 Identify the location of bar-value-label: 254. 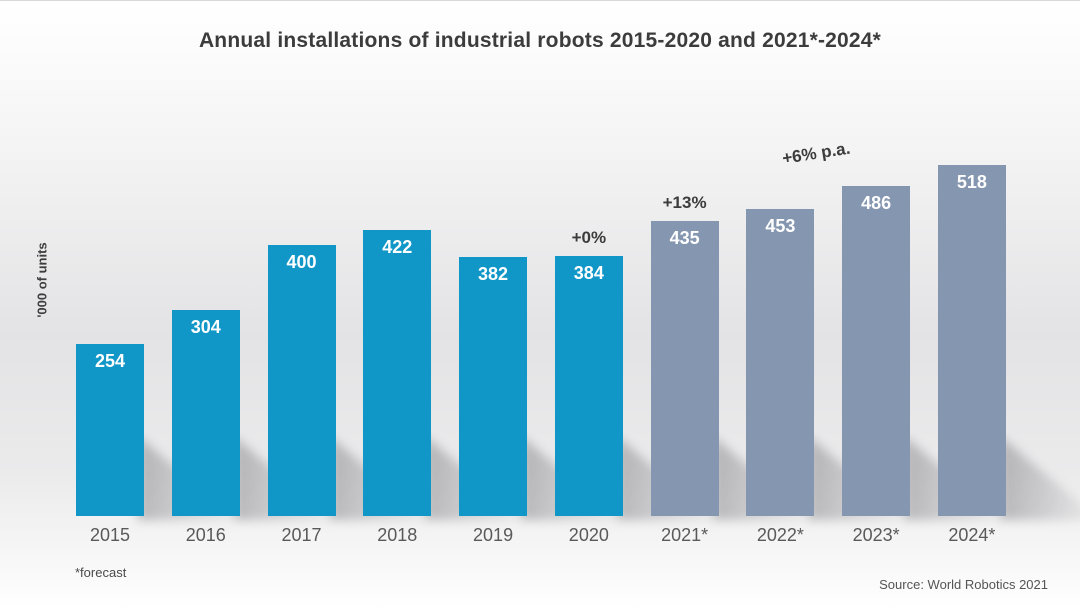
(110, 361).